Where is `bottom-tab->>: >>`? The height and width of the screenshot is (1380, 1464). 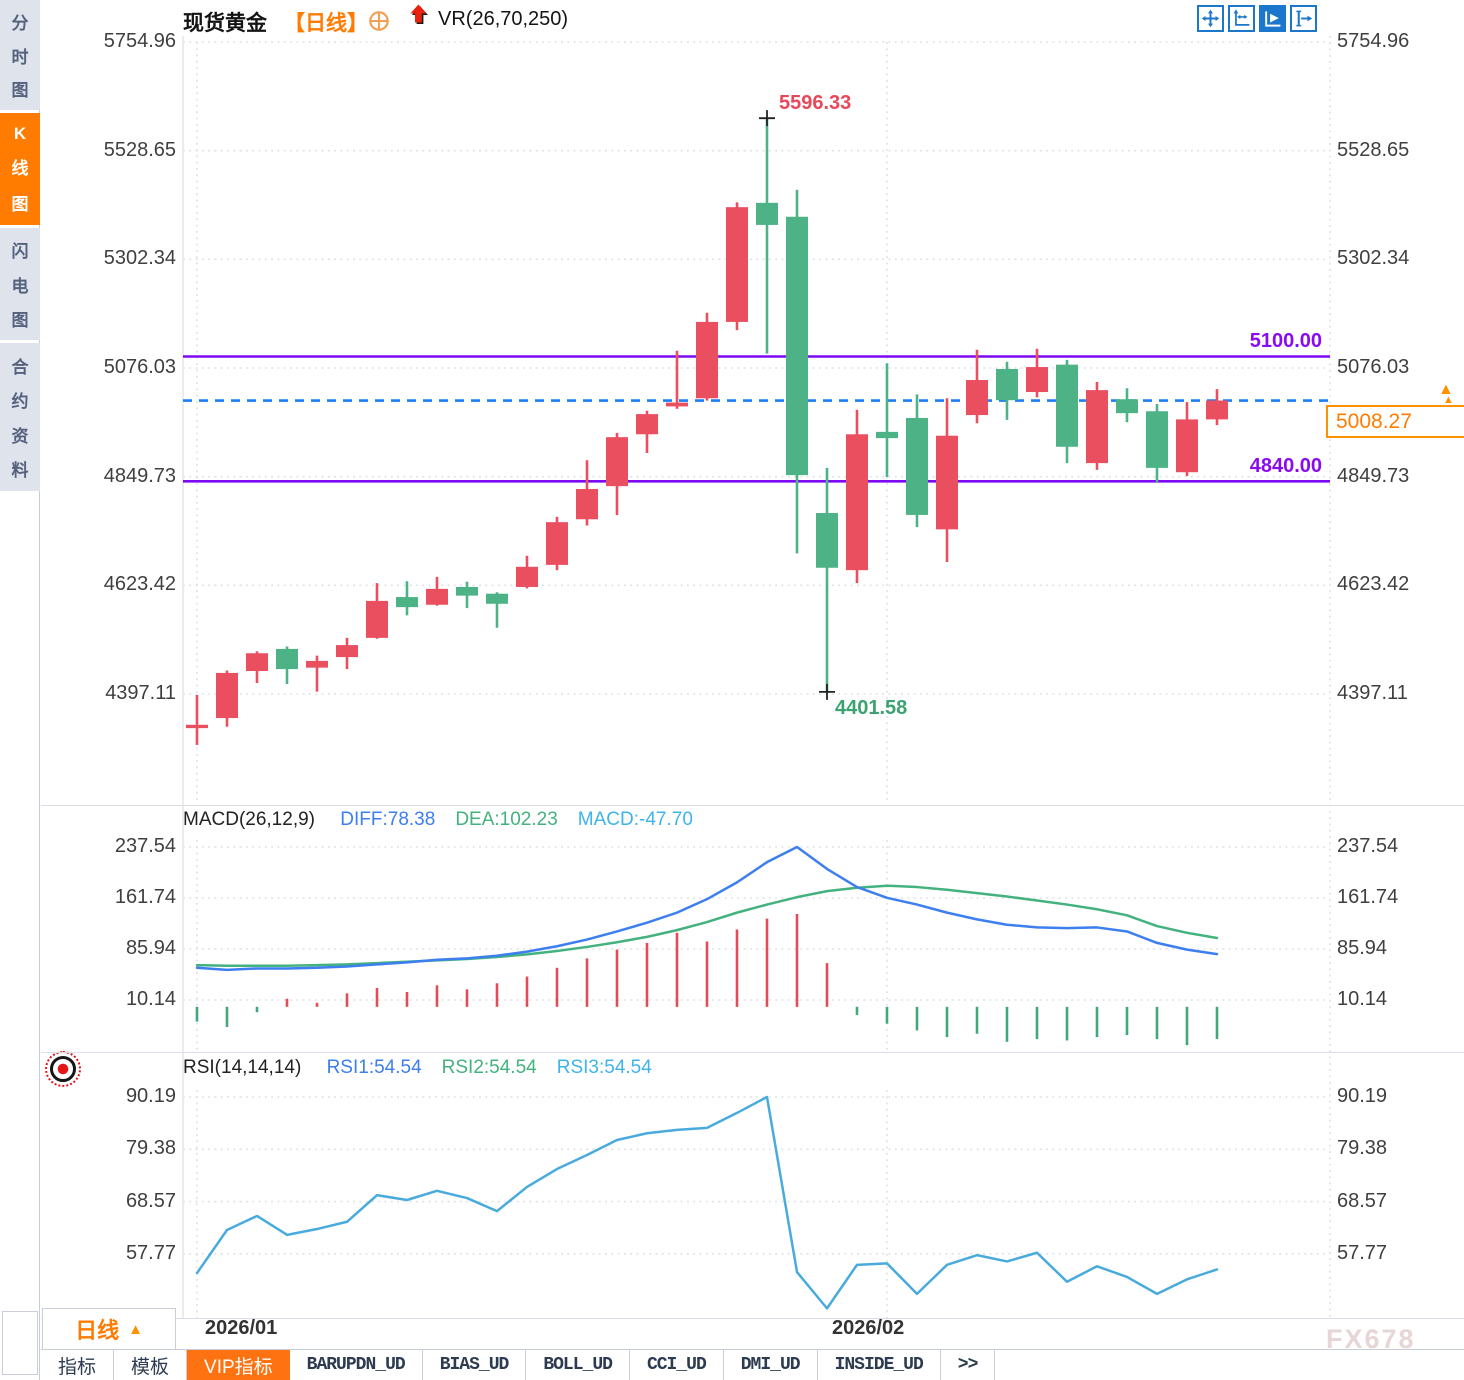
bottom-tab->>: >> is located at coordinates (968, 1365).